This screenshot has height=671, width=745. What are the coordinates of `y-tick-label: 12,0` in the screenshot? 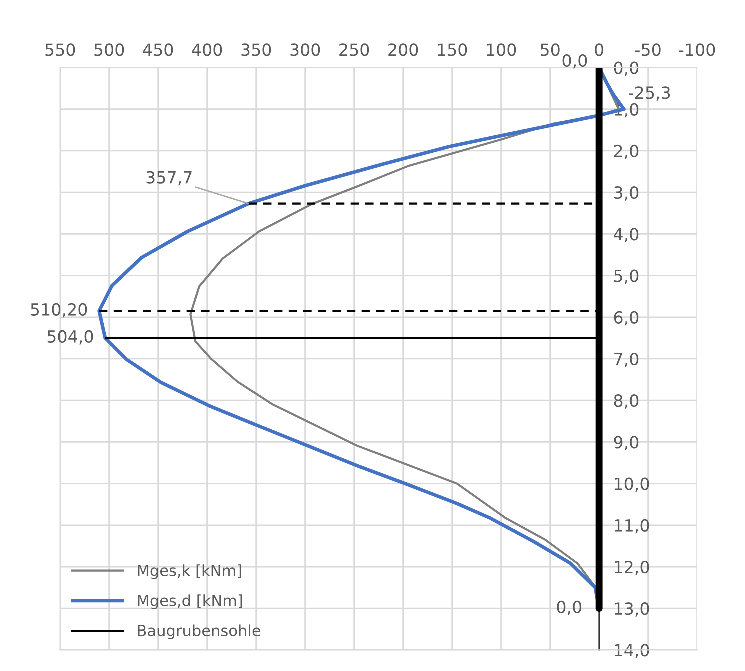 It's located at (632, 568).